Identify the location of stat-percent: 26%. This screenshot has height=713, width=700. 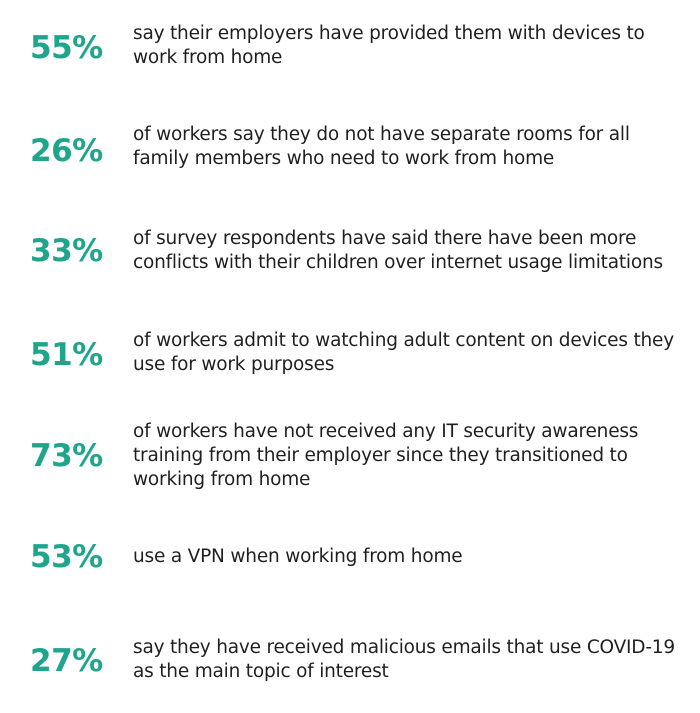
(66, 151).